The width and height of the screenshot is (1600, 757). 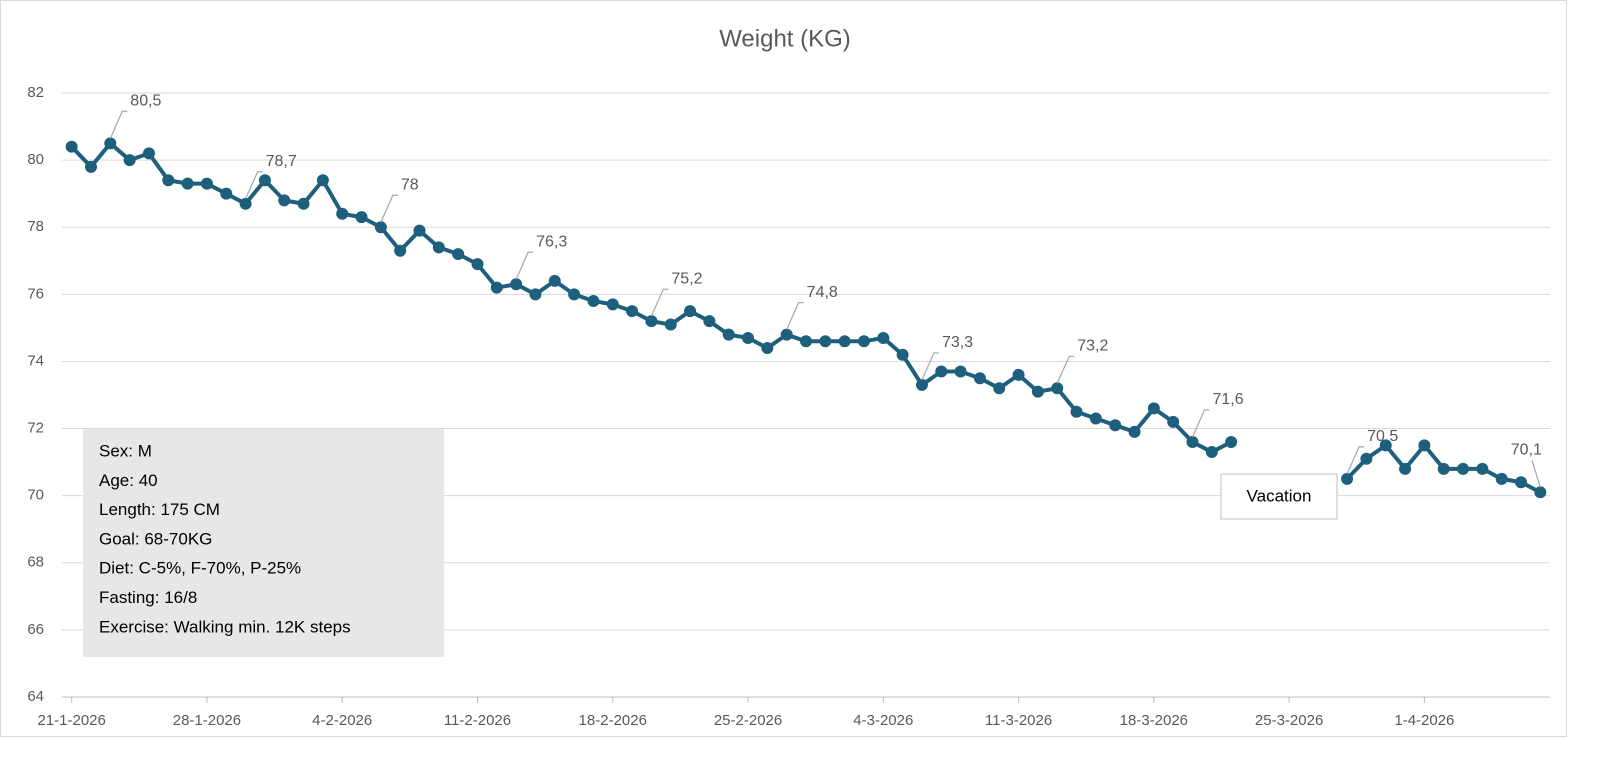 What do you see at coordinates (822, 292) in the screenshot?
I see `data-label: 74,8` at bounding box center [822, 292].